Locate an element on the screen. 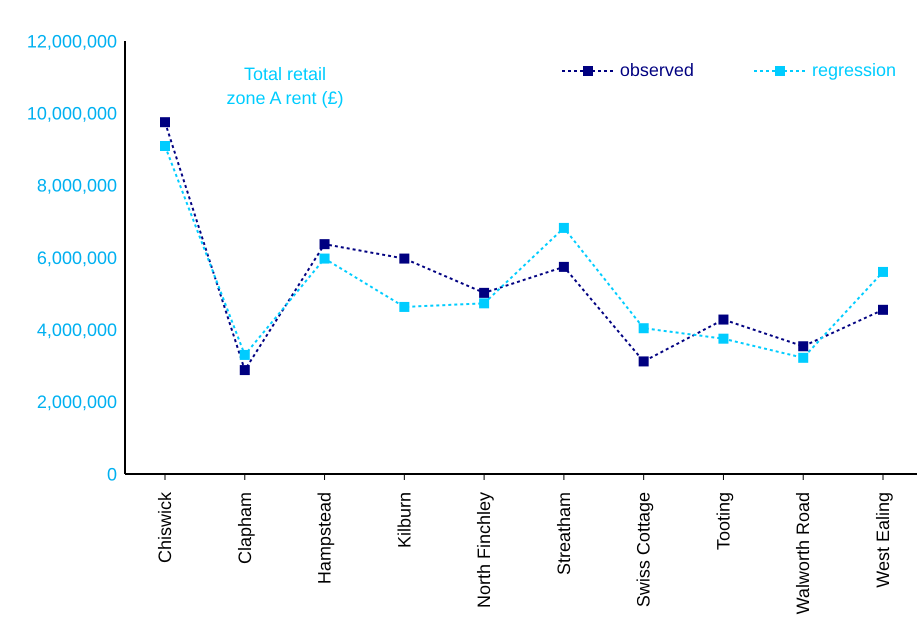 The width and height of the screenshot is (921, 631). x-tick-label: Clapham is located at coordinates (244, 528).